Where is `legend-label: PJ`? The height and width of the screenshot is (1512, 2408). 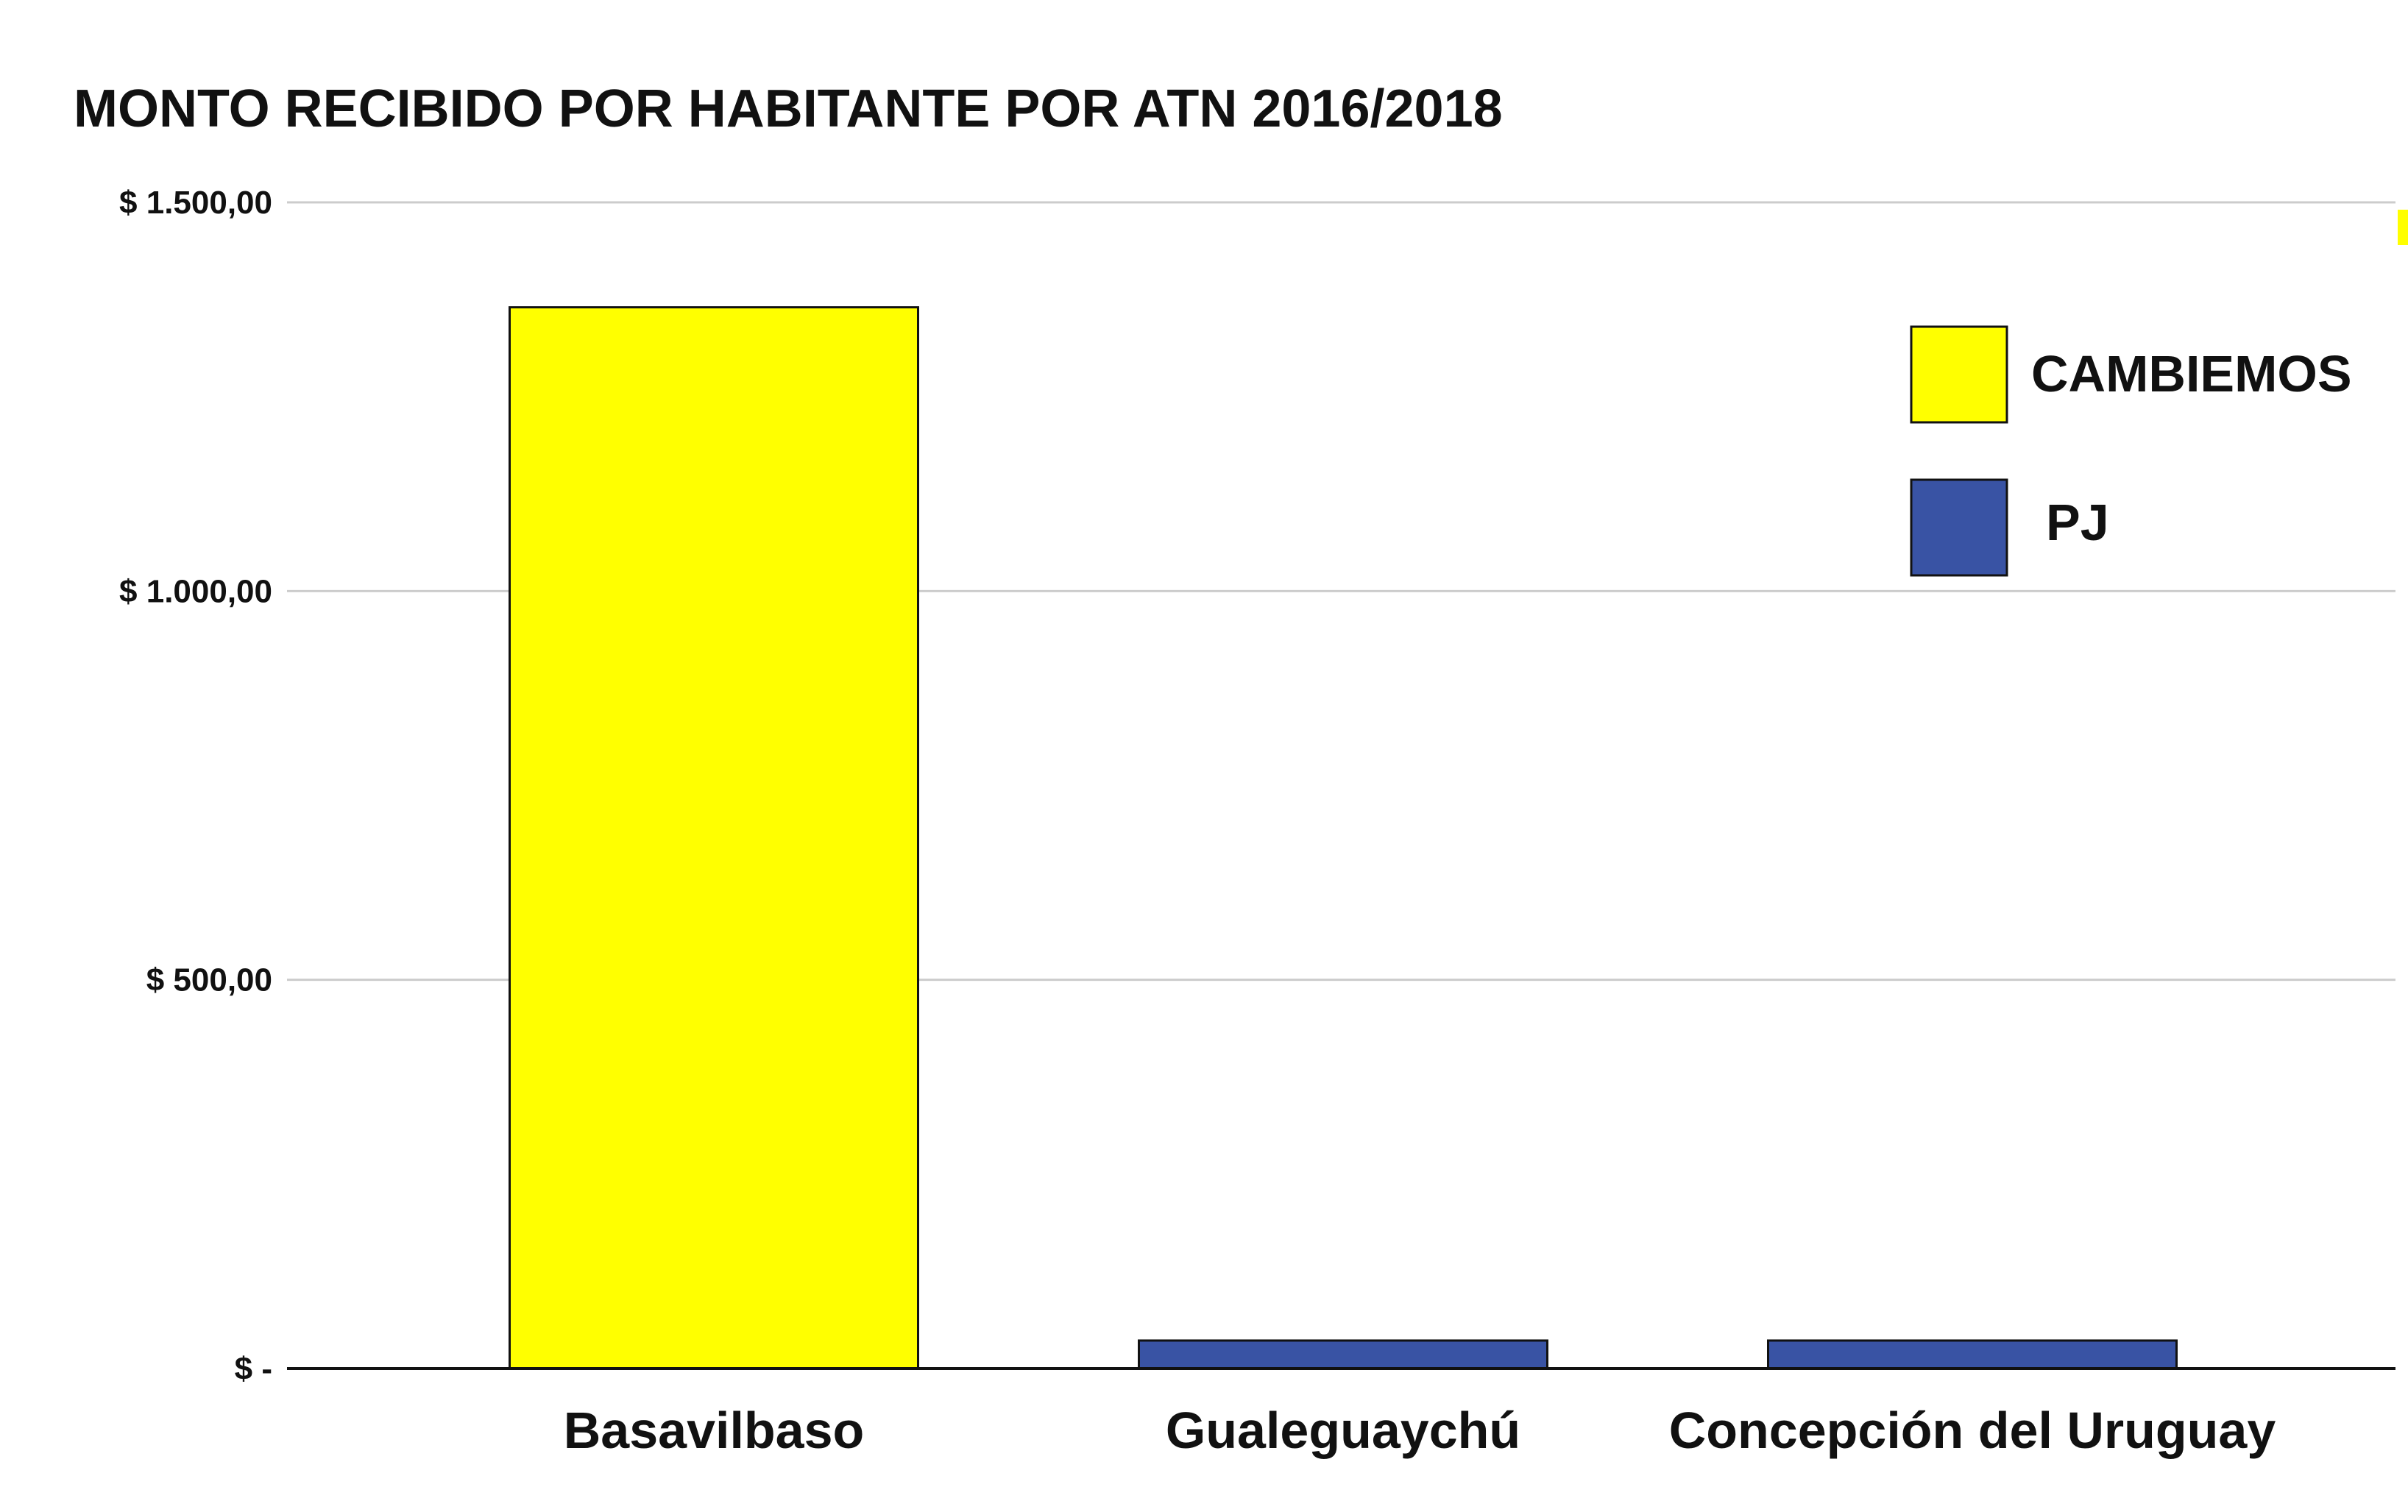 legend-label: PJ is located at coordinates (2077, 522).